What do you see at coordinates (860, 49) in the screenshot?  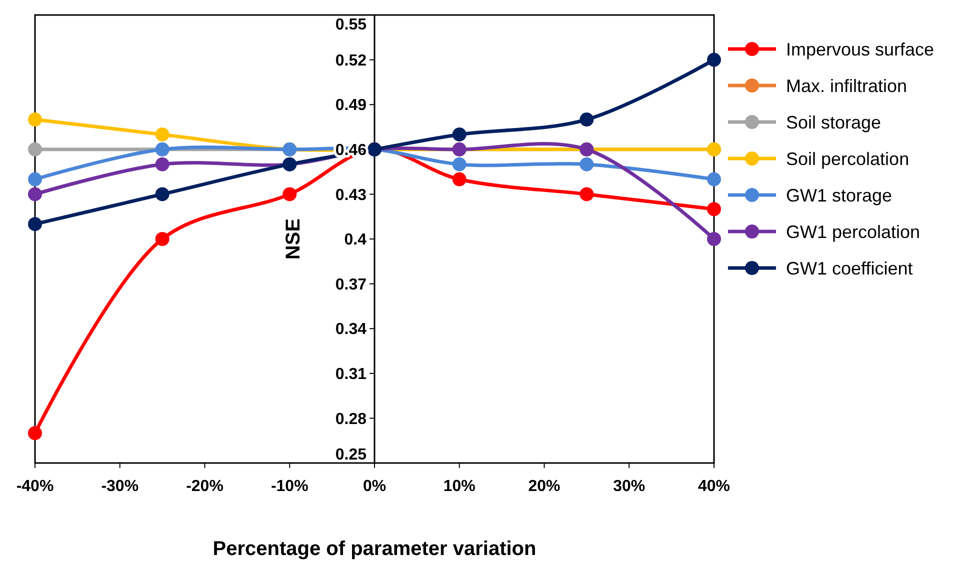 I see `legend-label: Impervous surface` at bounding box center [860, 49].